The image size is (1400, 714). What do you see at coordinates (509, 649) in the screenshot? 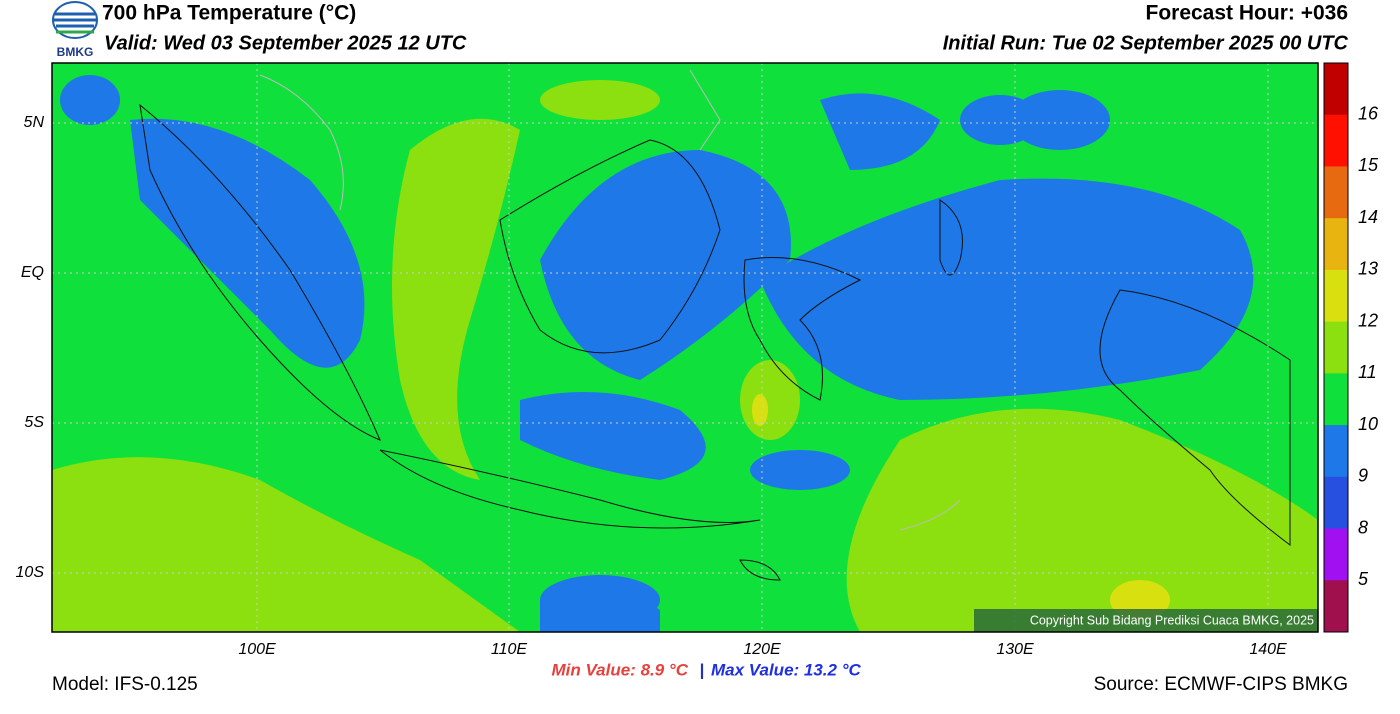
I see `lon-label: 110E` at bounding box center [509, 649].